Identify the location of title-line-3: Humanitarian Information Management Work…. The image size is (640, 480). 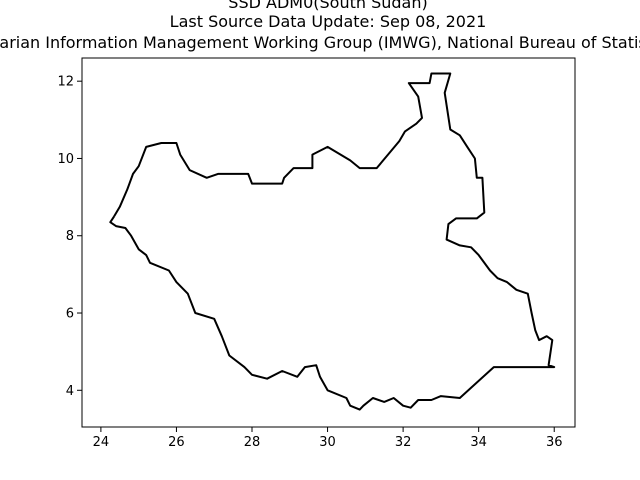
(320, 42).